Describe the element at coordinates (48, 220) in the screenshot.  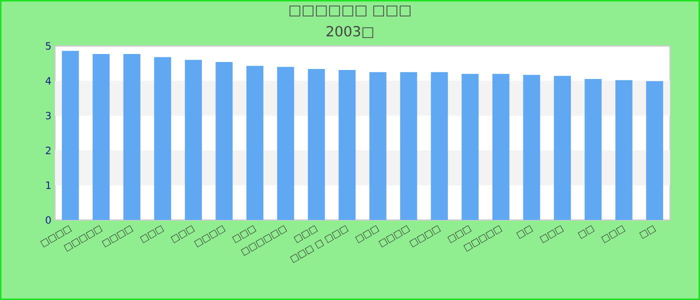
I see `y-tick-label: 0` at that location.